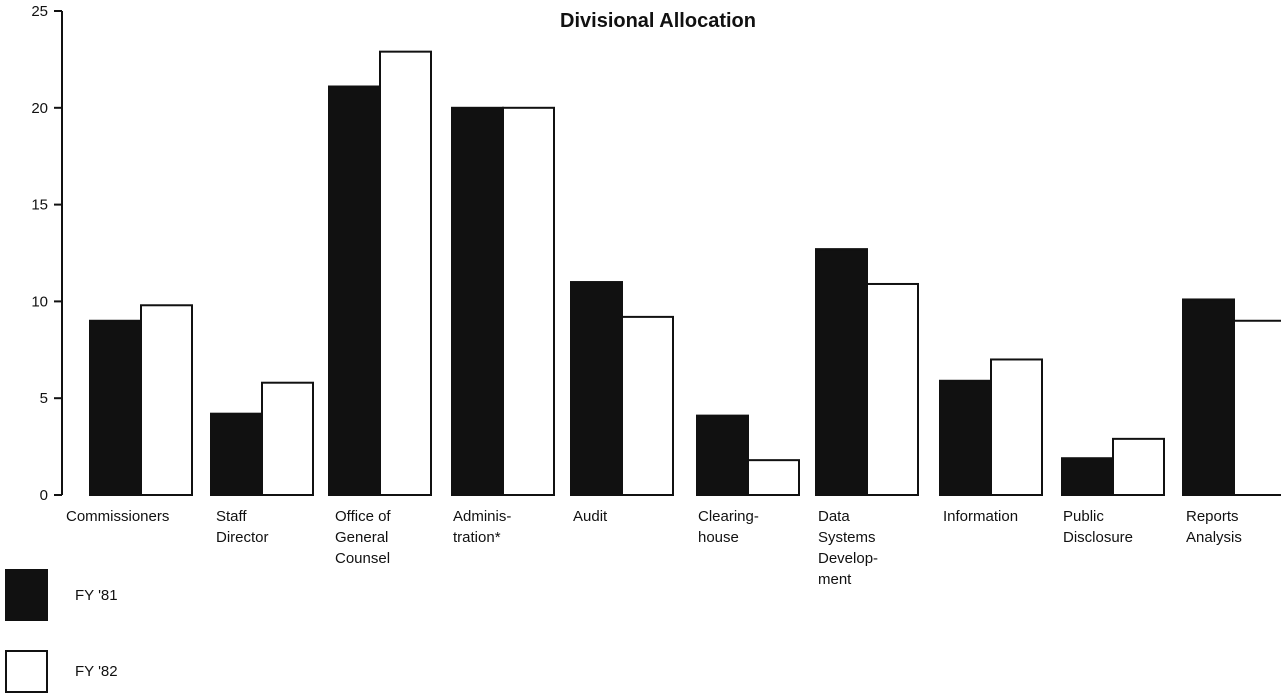 The width and height of the screenshot is (1281, 696). I want to click on category-label: Data Systems Develop-ment, so click(848, 548).